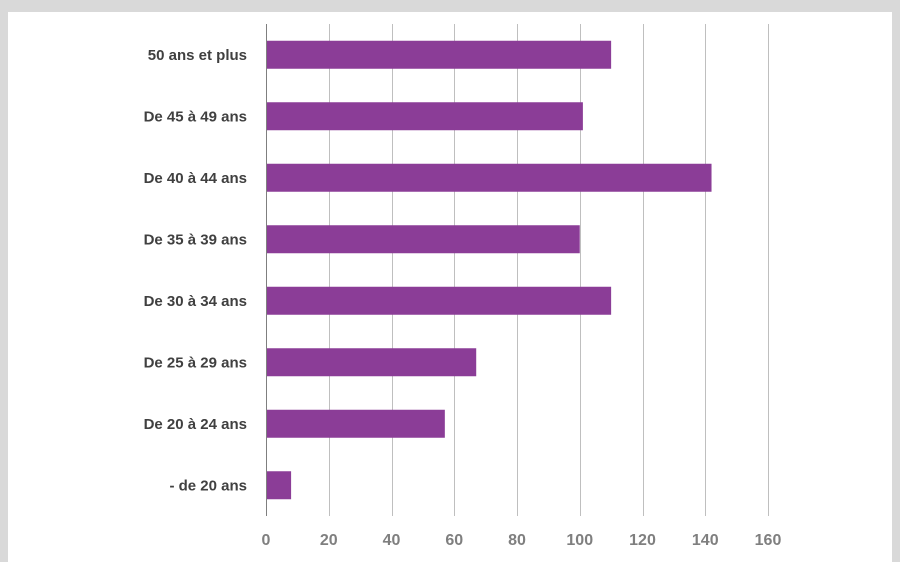 The width and height of the screenshot is (900, 562). Describe the element at coordinates (266, 540) in the screenshot. I see `x-tick-label-0: 0` at that location.